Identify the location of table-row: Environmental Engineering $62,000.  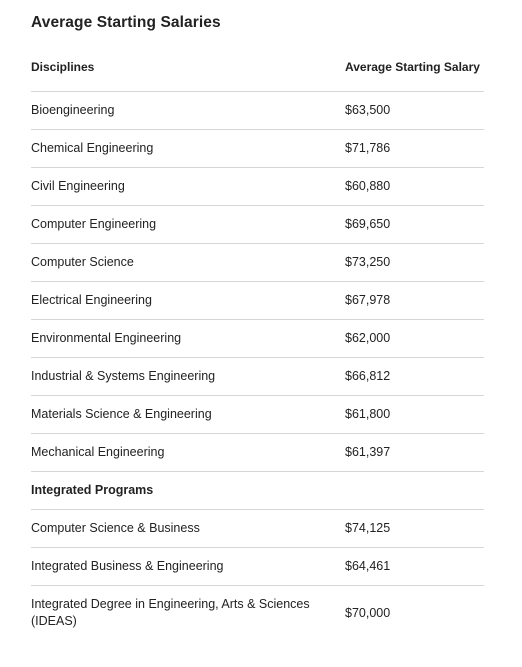
(257, 339).